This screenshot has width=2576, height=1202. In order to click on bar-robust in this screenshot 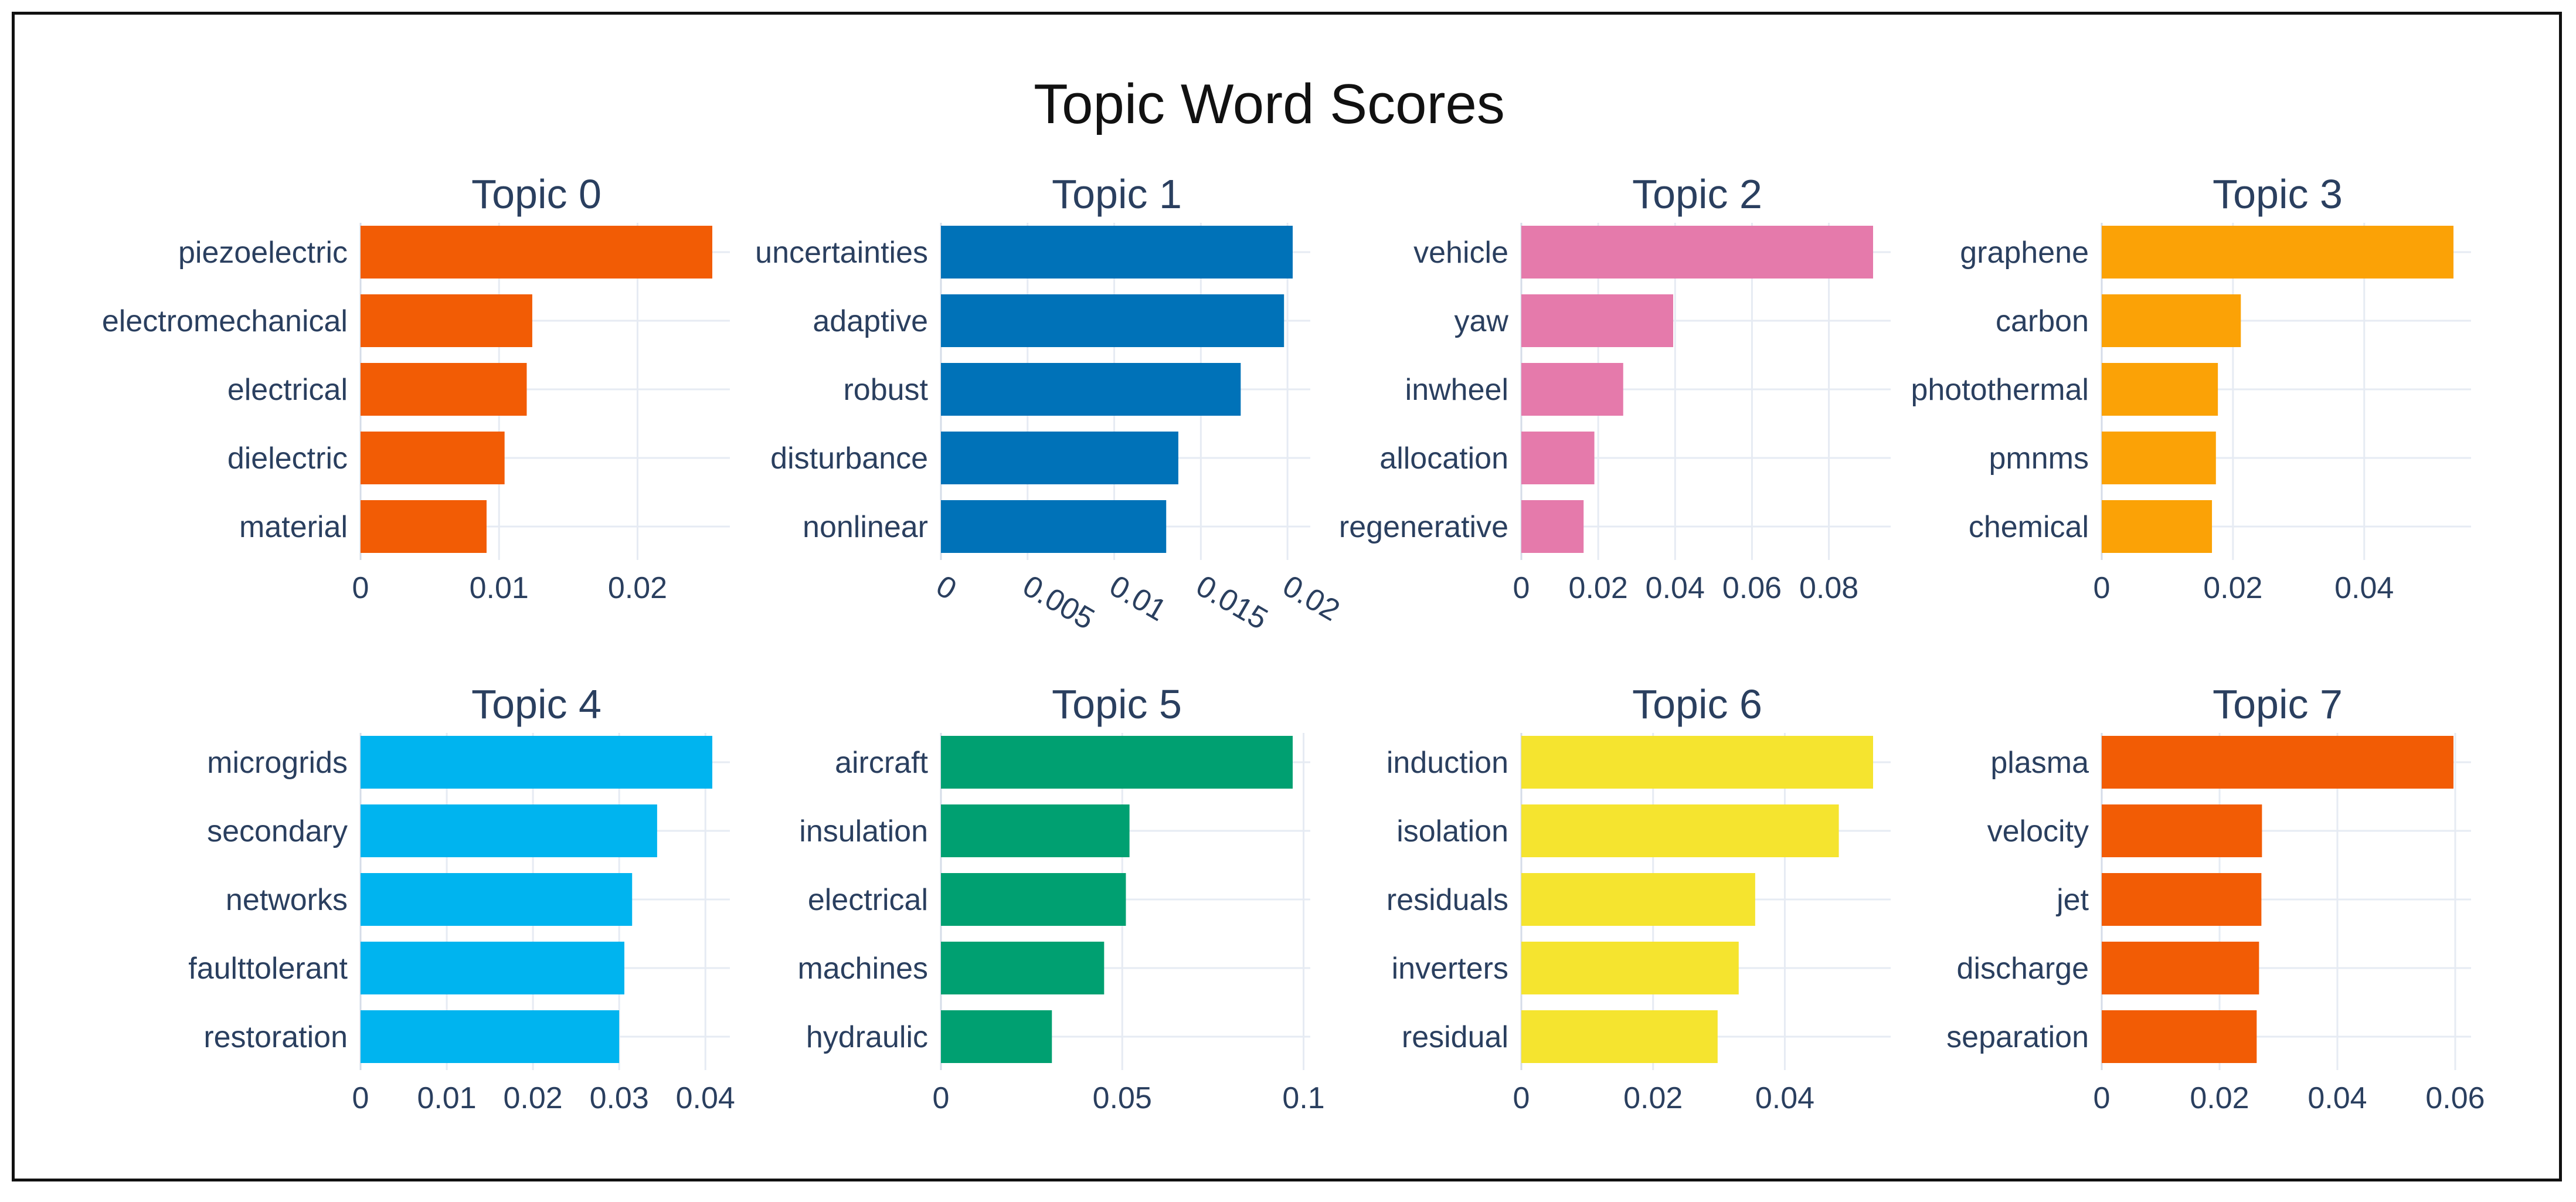, I will do `click(1091, 389)`.